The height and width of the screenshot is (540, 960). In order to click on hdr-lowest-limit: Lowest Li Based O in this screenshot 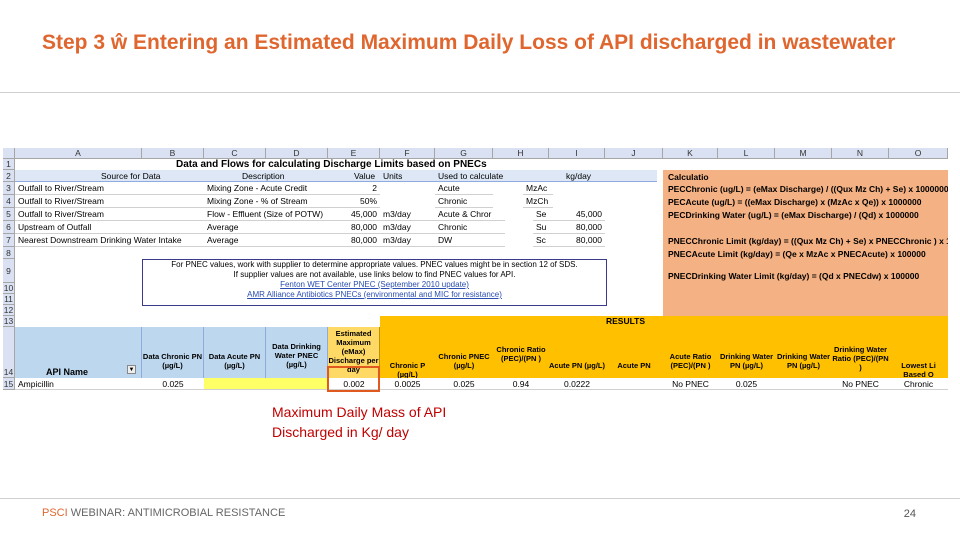, I will do `click(918, 352)`.